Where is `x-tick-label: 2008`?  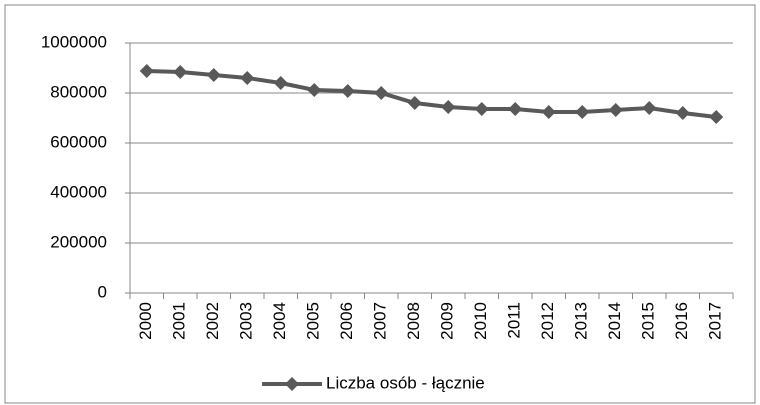 x-tick-label: 2008 is located at coordinates (413, 321).